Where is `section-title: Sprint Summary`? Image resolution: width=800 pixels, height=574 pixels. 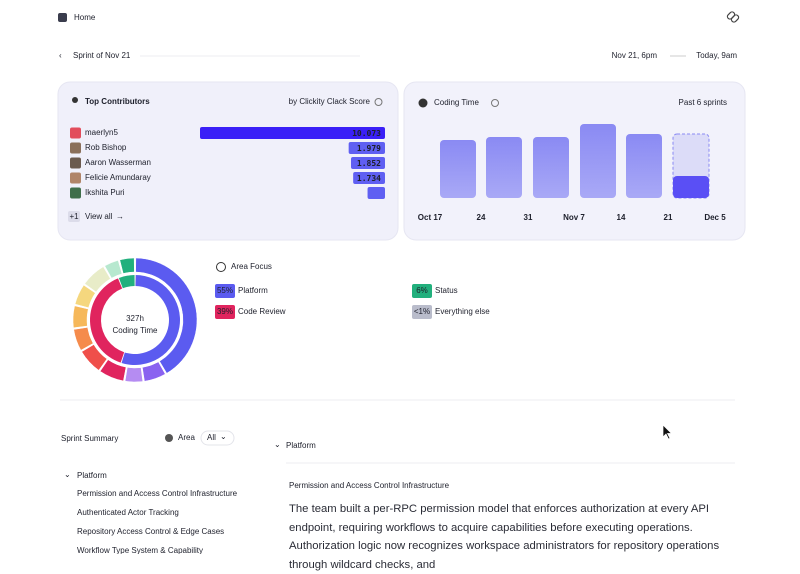
section-title: Sprint Summary is located at coordinates (89, 438).